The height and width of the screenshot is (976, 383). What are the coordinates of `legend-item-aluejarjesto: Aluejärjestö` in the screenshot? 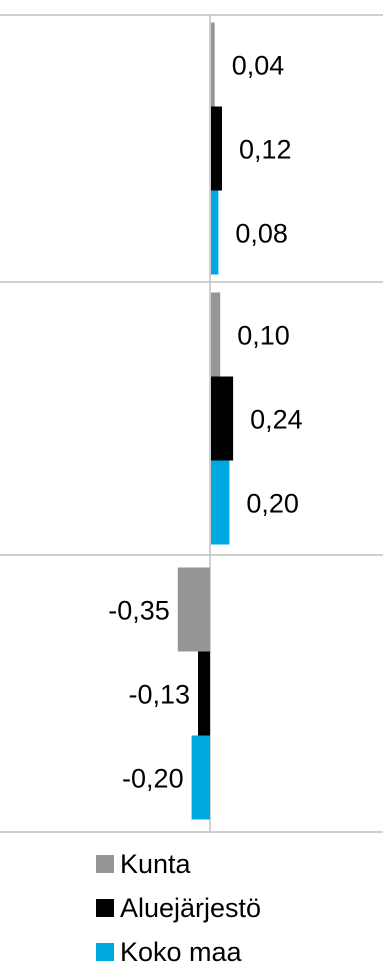 It's located at (178, 908).